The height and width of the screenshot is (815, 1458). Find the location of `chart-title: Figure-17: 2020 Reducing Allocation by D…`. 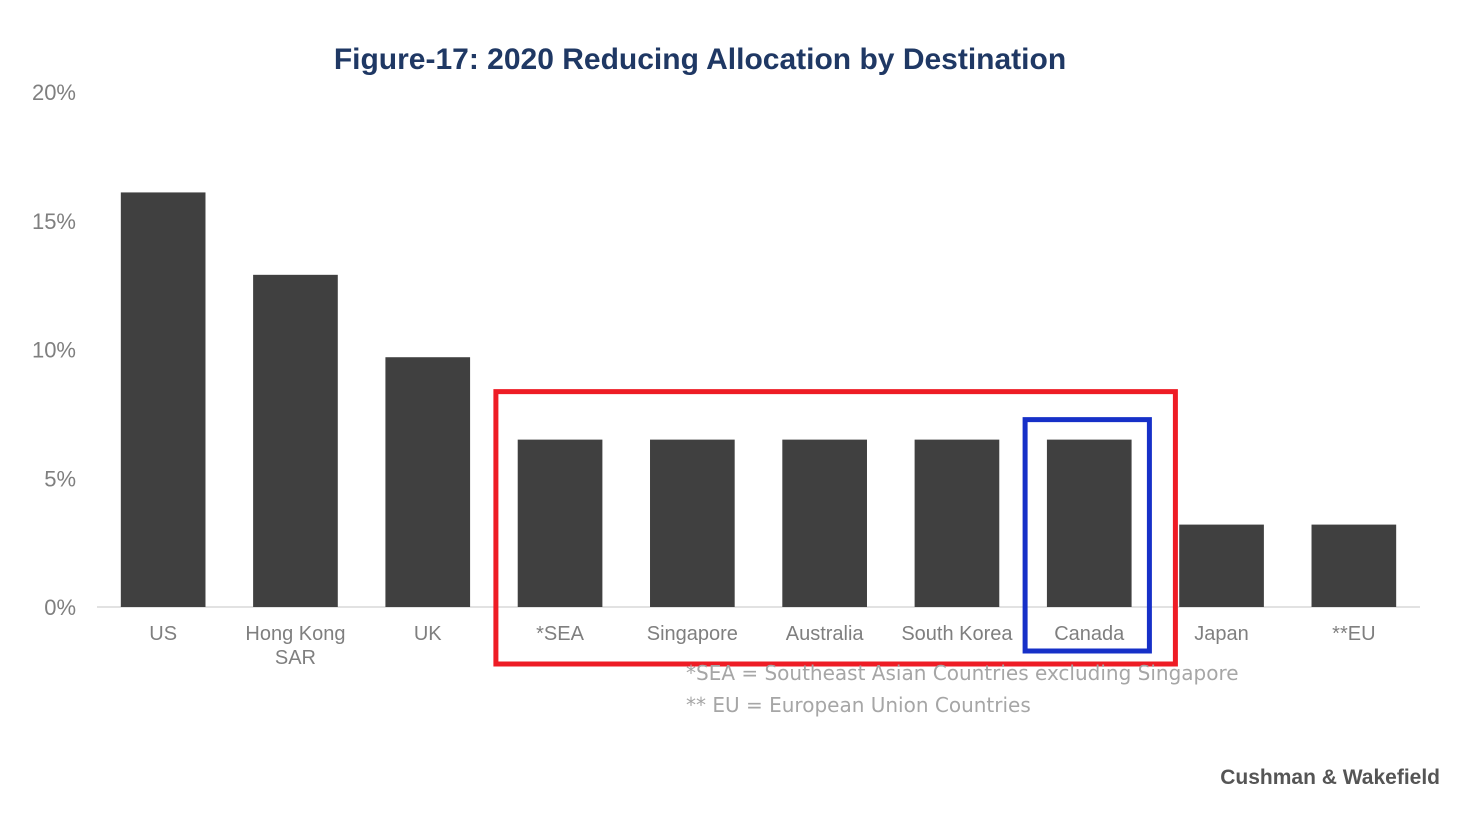

chart-title: Figure-17: 2020 Reducing Allocation by D… is located at coordinates (700, 59).